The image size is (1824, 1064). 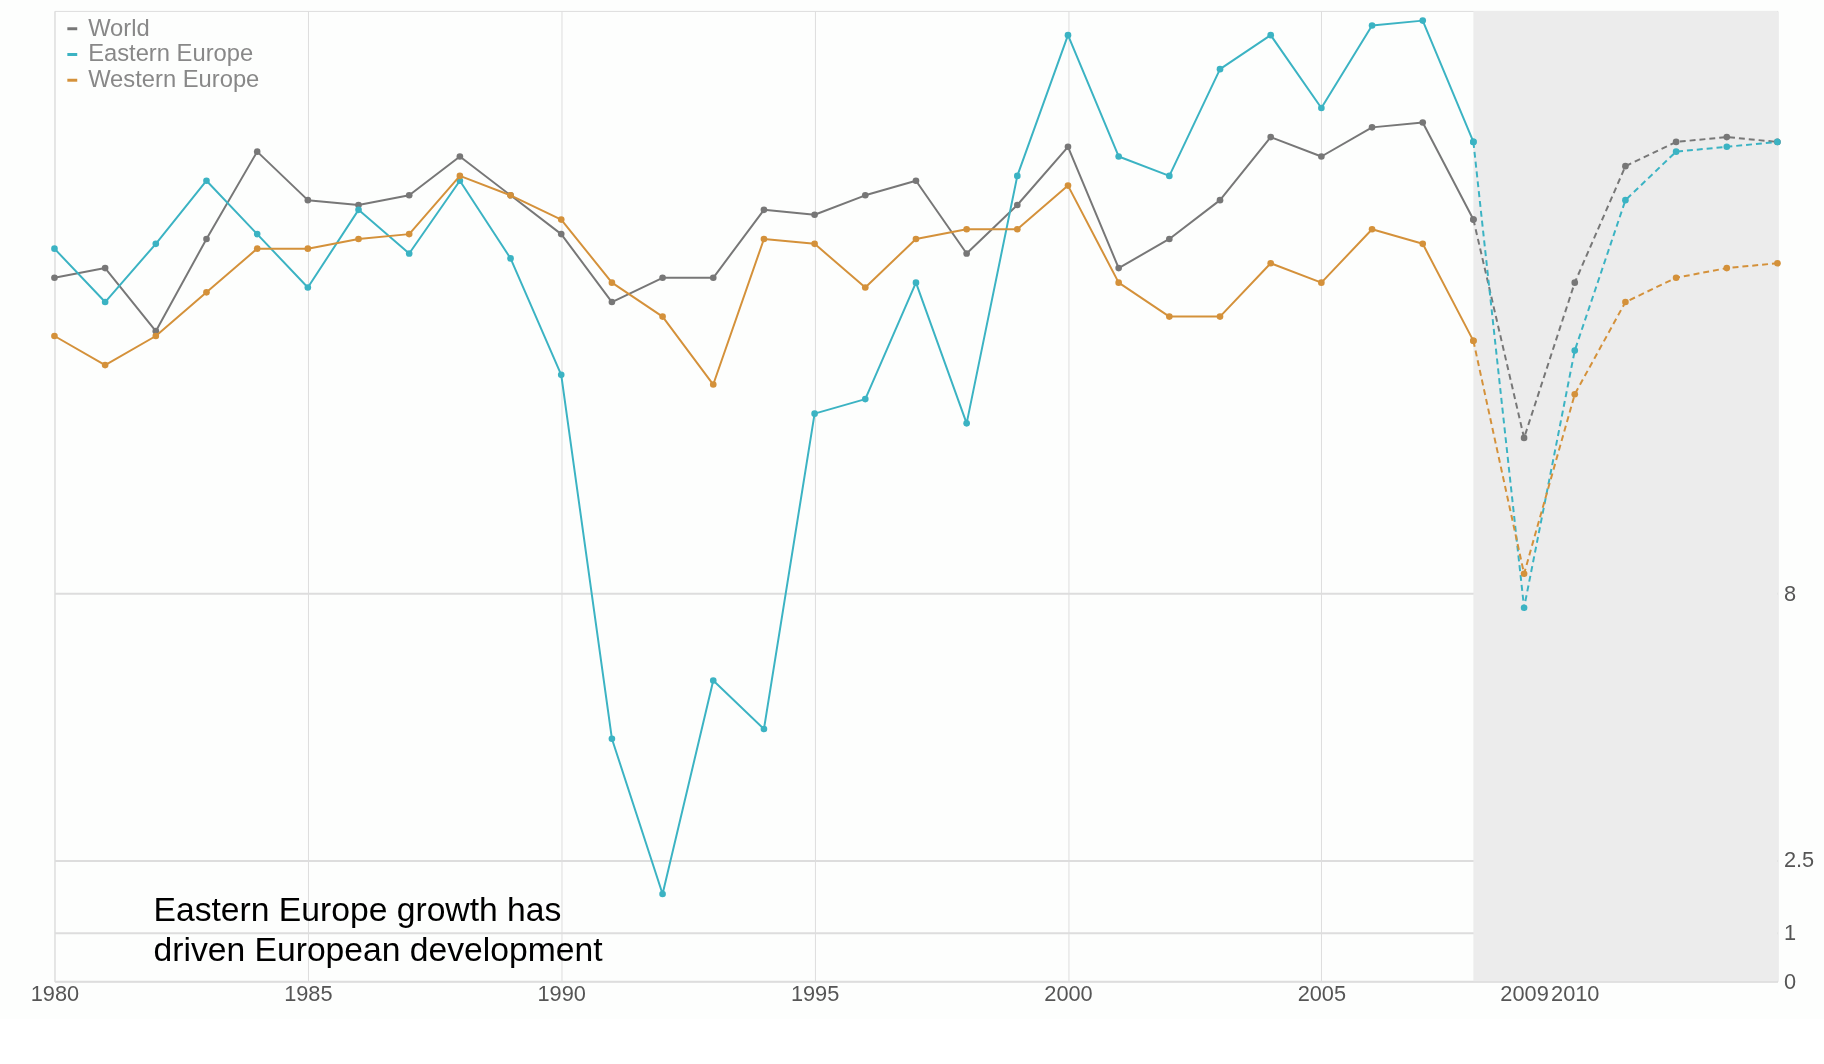 What do you see at coordinates (1790, 981) in the screenshot?
I see `y-tick-label: 0` at bounding box center [1790, 981].